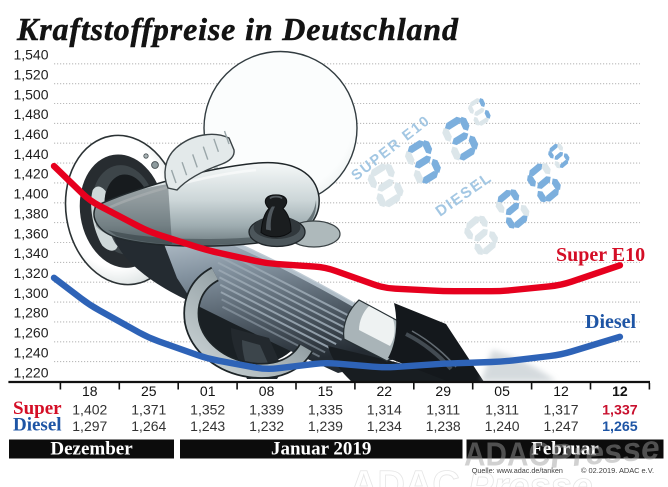 The height and width of the screenshot is (487, 668). What do you see at coordinates (30, 313) in the screenshot?
I see `svg-text: 1,280` at bounding box center [30, 313].